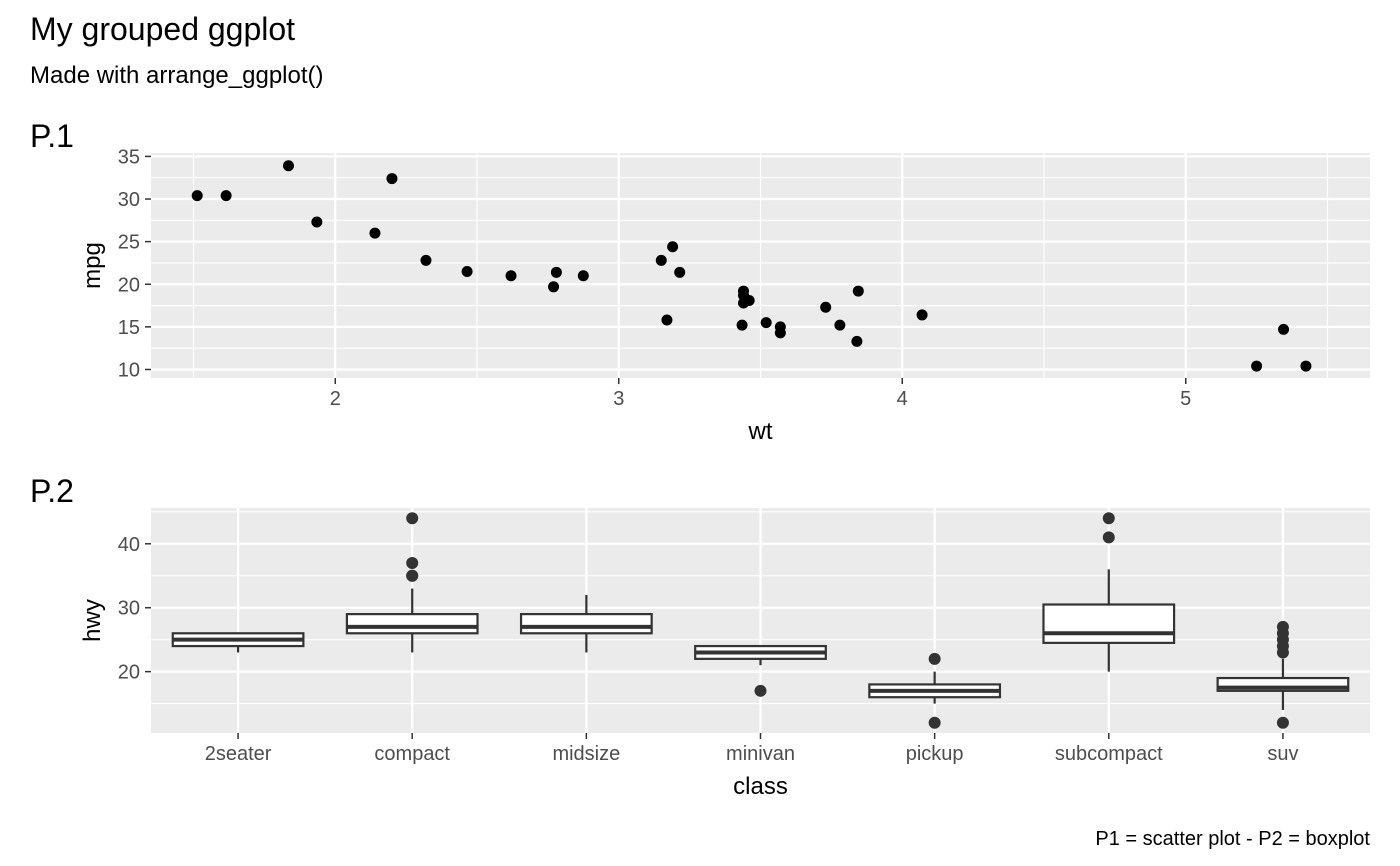 The width and height of the screenshot is (1400, 866). Describe the element at coordinates (1109, 592) in the screenshot. I see `box-subcompact` at that location.